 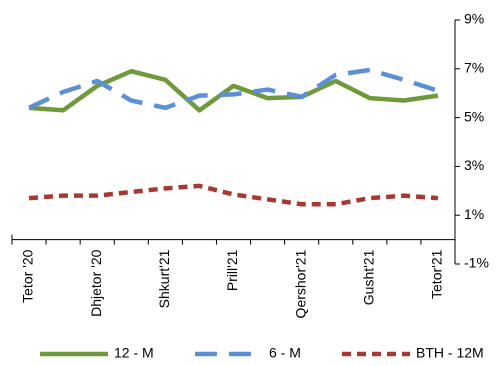 I want to click on y-tick-label: 9%, so click(x=474, y=19).